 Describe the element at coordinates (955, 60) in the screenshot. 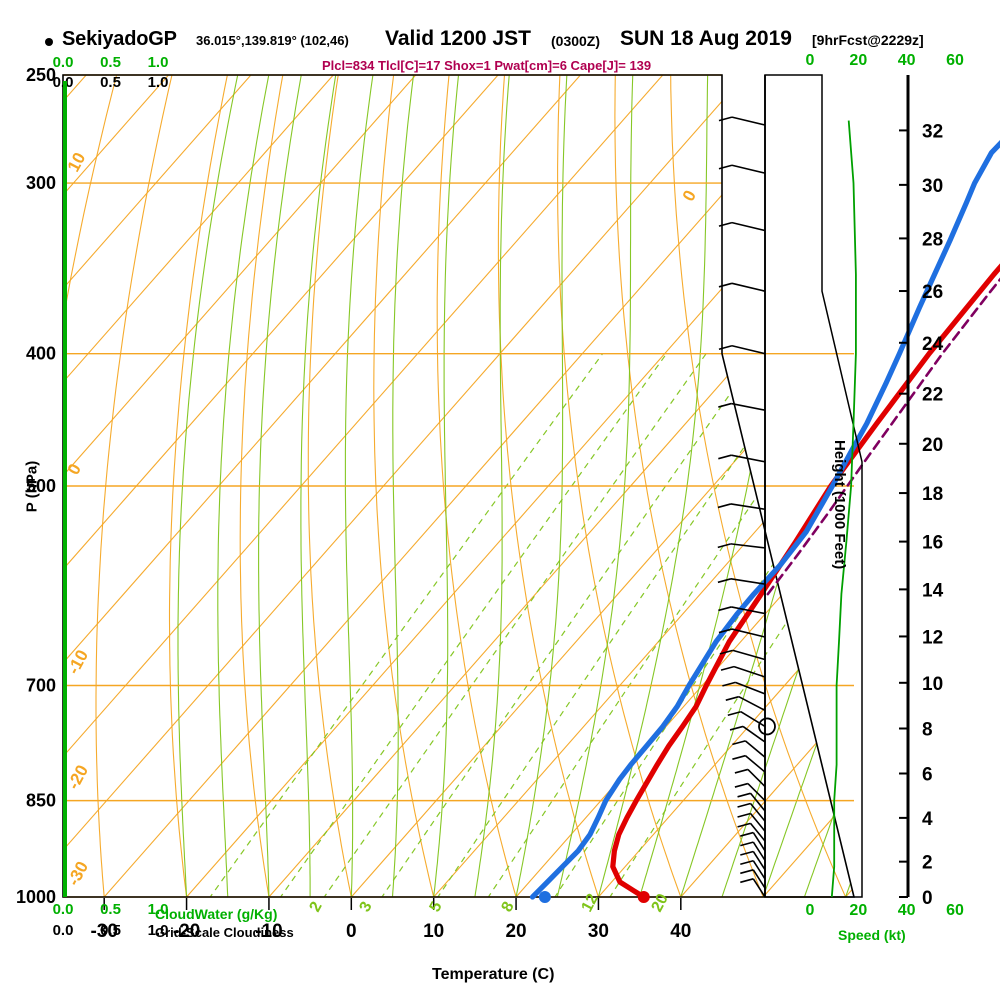

I see `speed-tick-label: 60` at that location.